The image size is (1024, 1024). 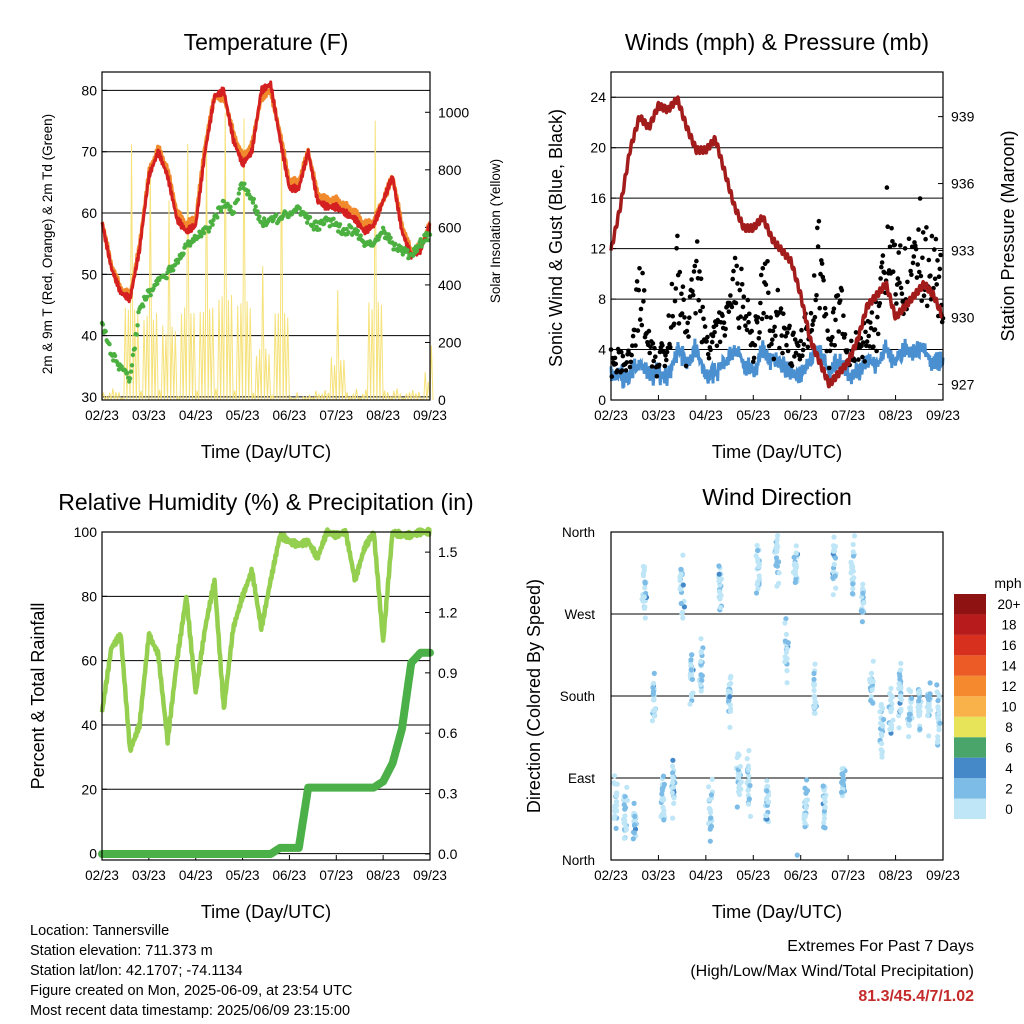 What do you see at coordinates (89, 661) in the screenshot?
I see `rh-ytick-label: 60` at bounding box center [89, 661].